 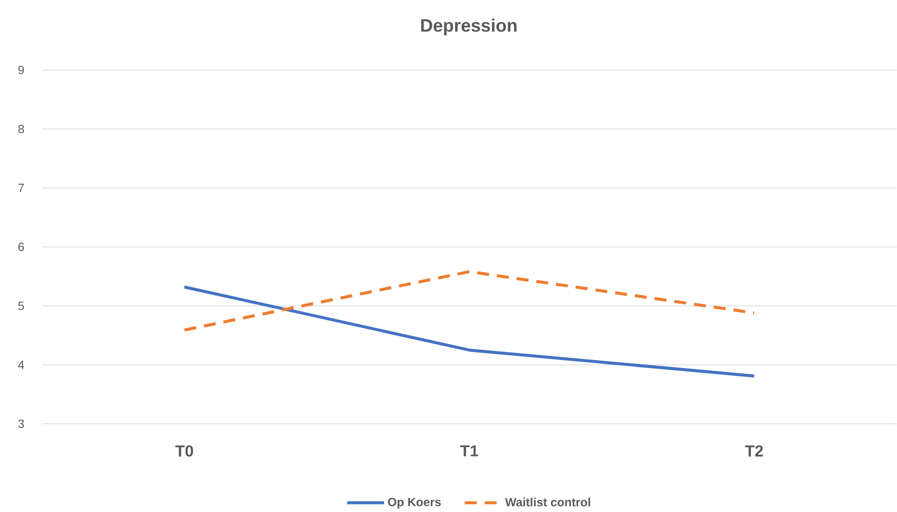 I want to click on y-tick-label: 4, so click(x=21, y=365).